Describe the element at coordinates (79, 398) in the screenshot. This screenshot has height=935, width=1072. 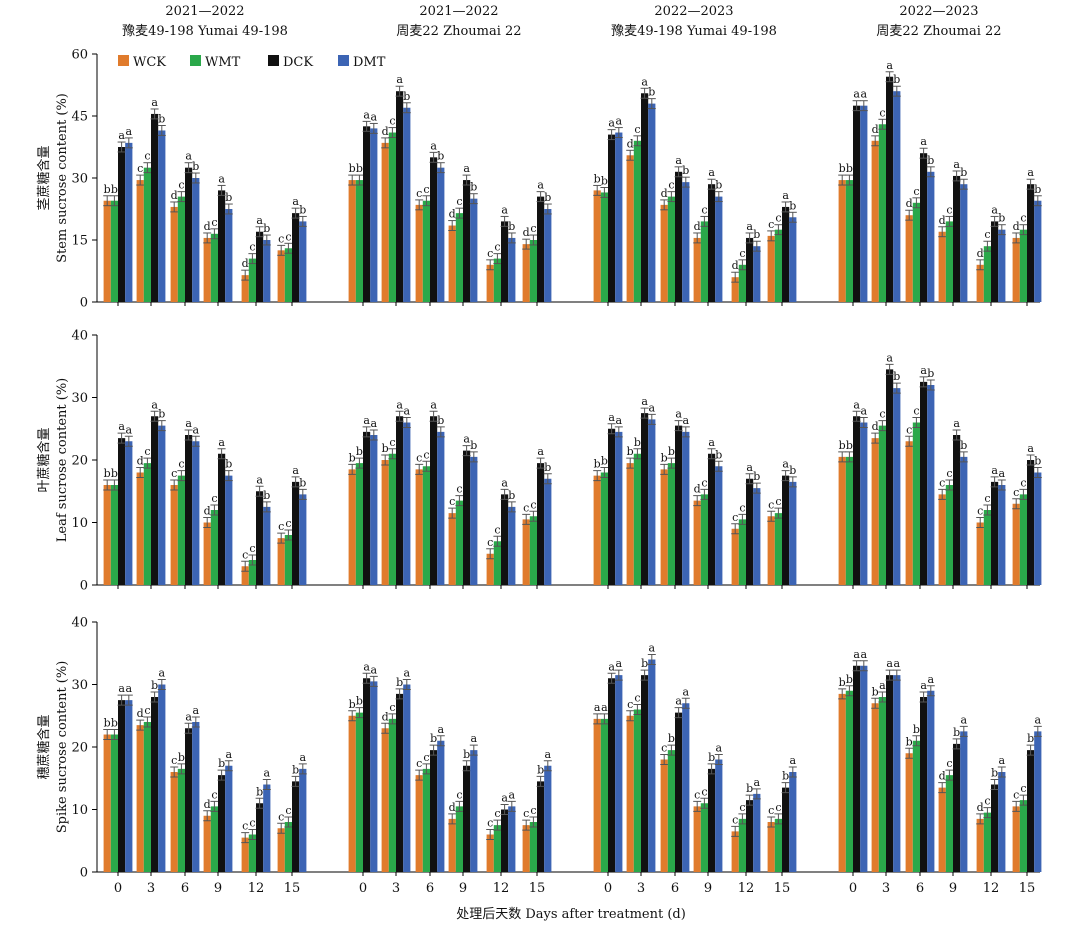
I see `y-tick-label: 30` at that location.